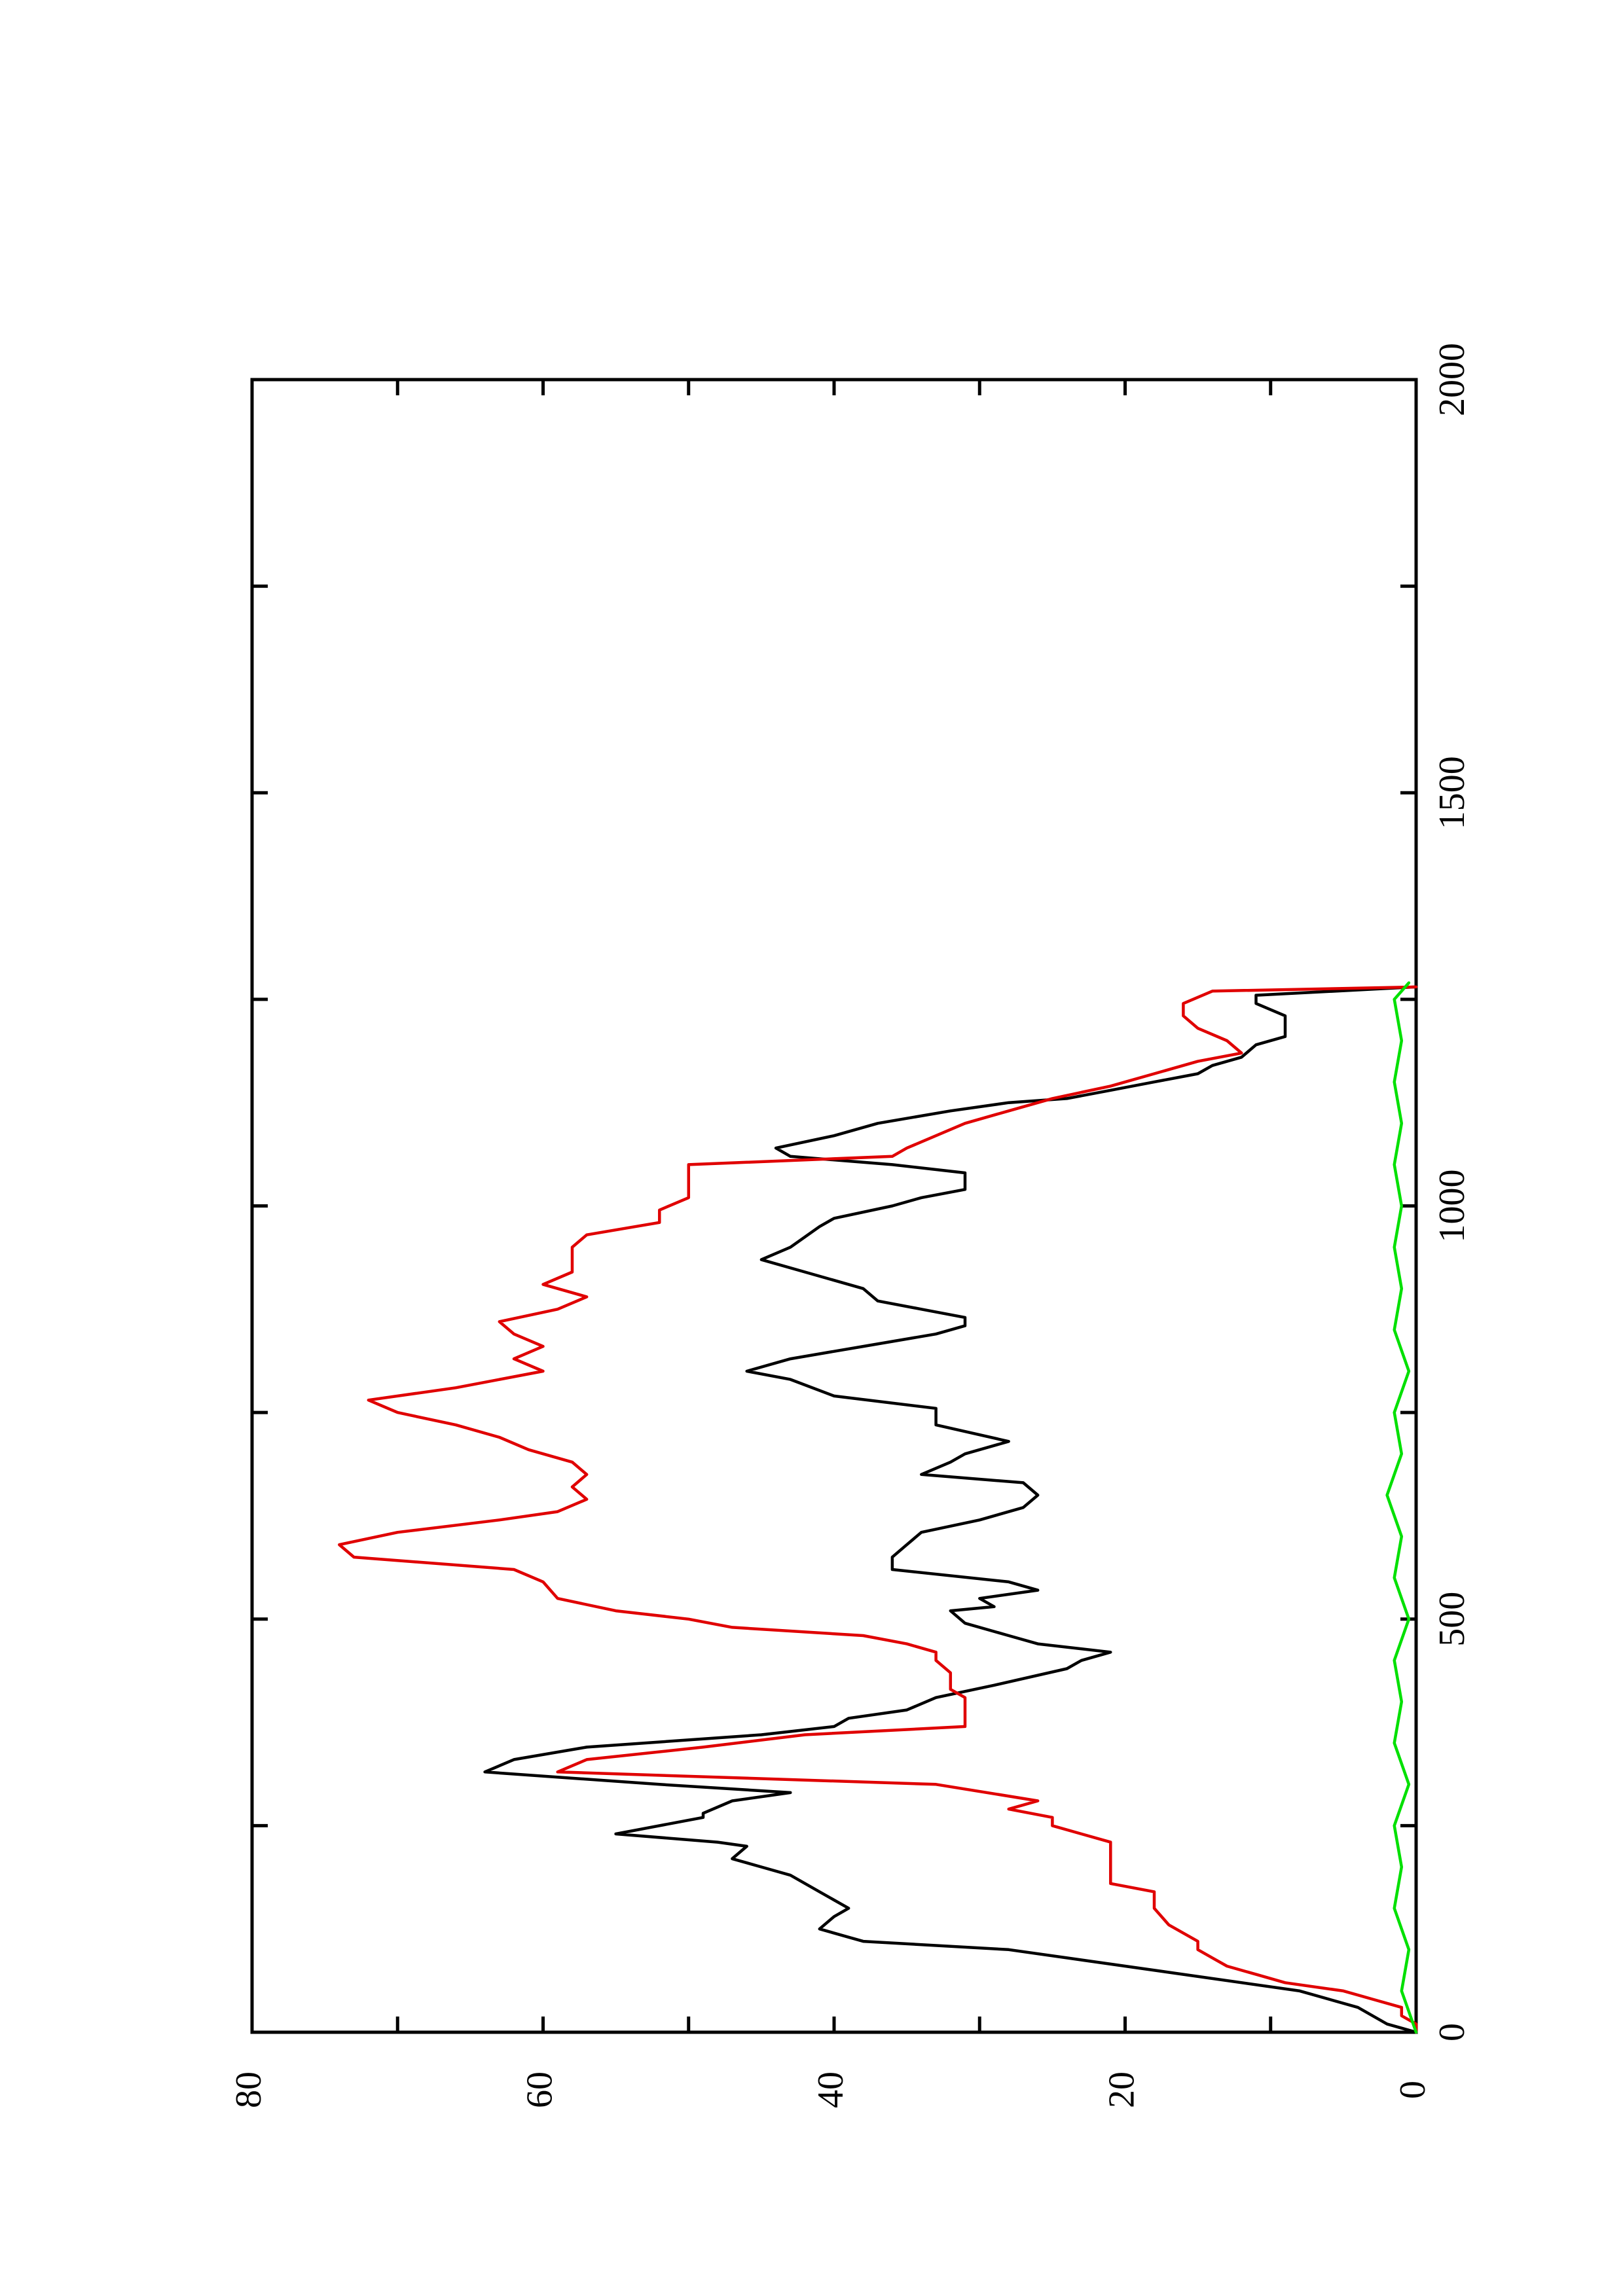  What do you see at coordinates (1452, 379) in the screenshot?
I see `x-tick-label-2000: 2000` at bounding box center [1452, 379].